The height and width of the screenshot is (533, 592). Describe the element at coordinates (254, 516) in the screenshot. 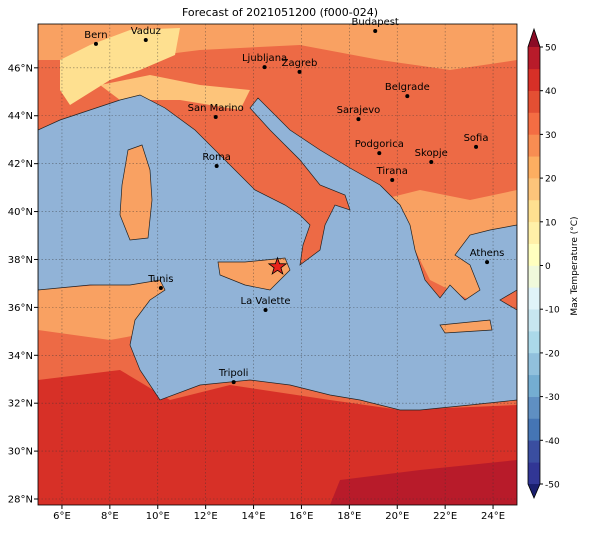

I see `x-tick-label: 14°E` at that location.